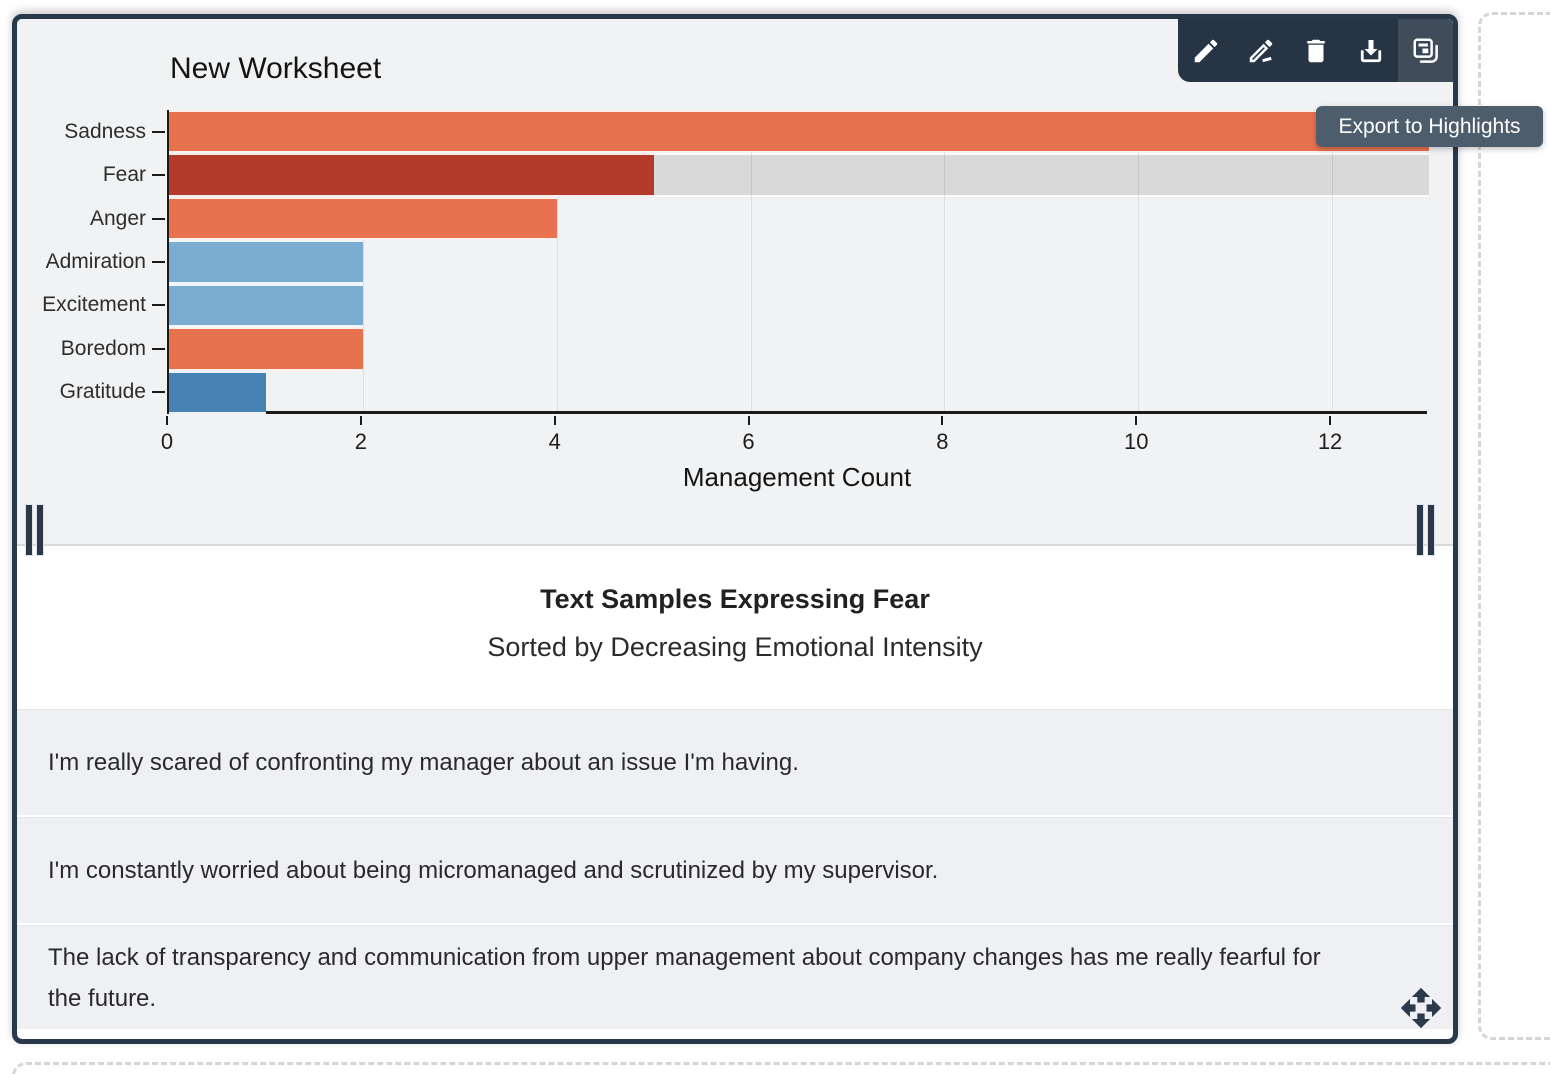  I want to click on x-tick-label: 0, so click(167, 441).